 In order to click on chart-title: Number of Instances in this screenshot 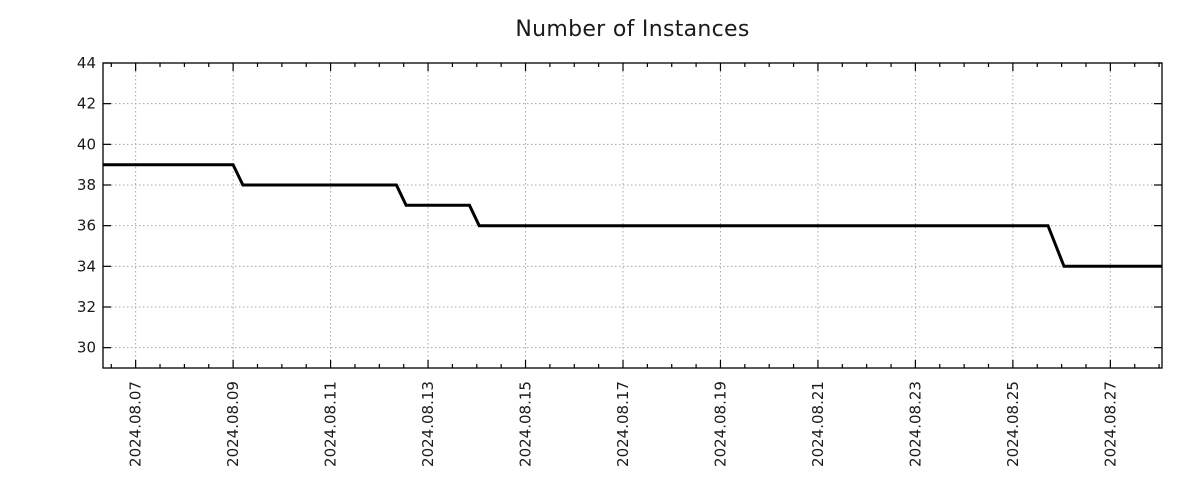, I will do `click(632, 29)`.